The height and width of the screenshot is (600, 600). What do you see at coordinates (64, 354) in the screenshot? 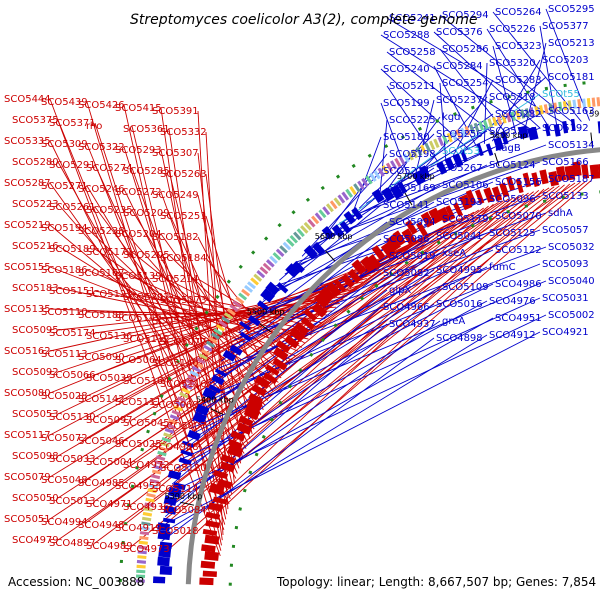
I see `gene-label: SCO5113` at bounding box center [64, 354].